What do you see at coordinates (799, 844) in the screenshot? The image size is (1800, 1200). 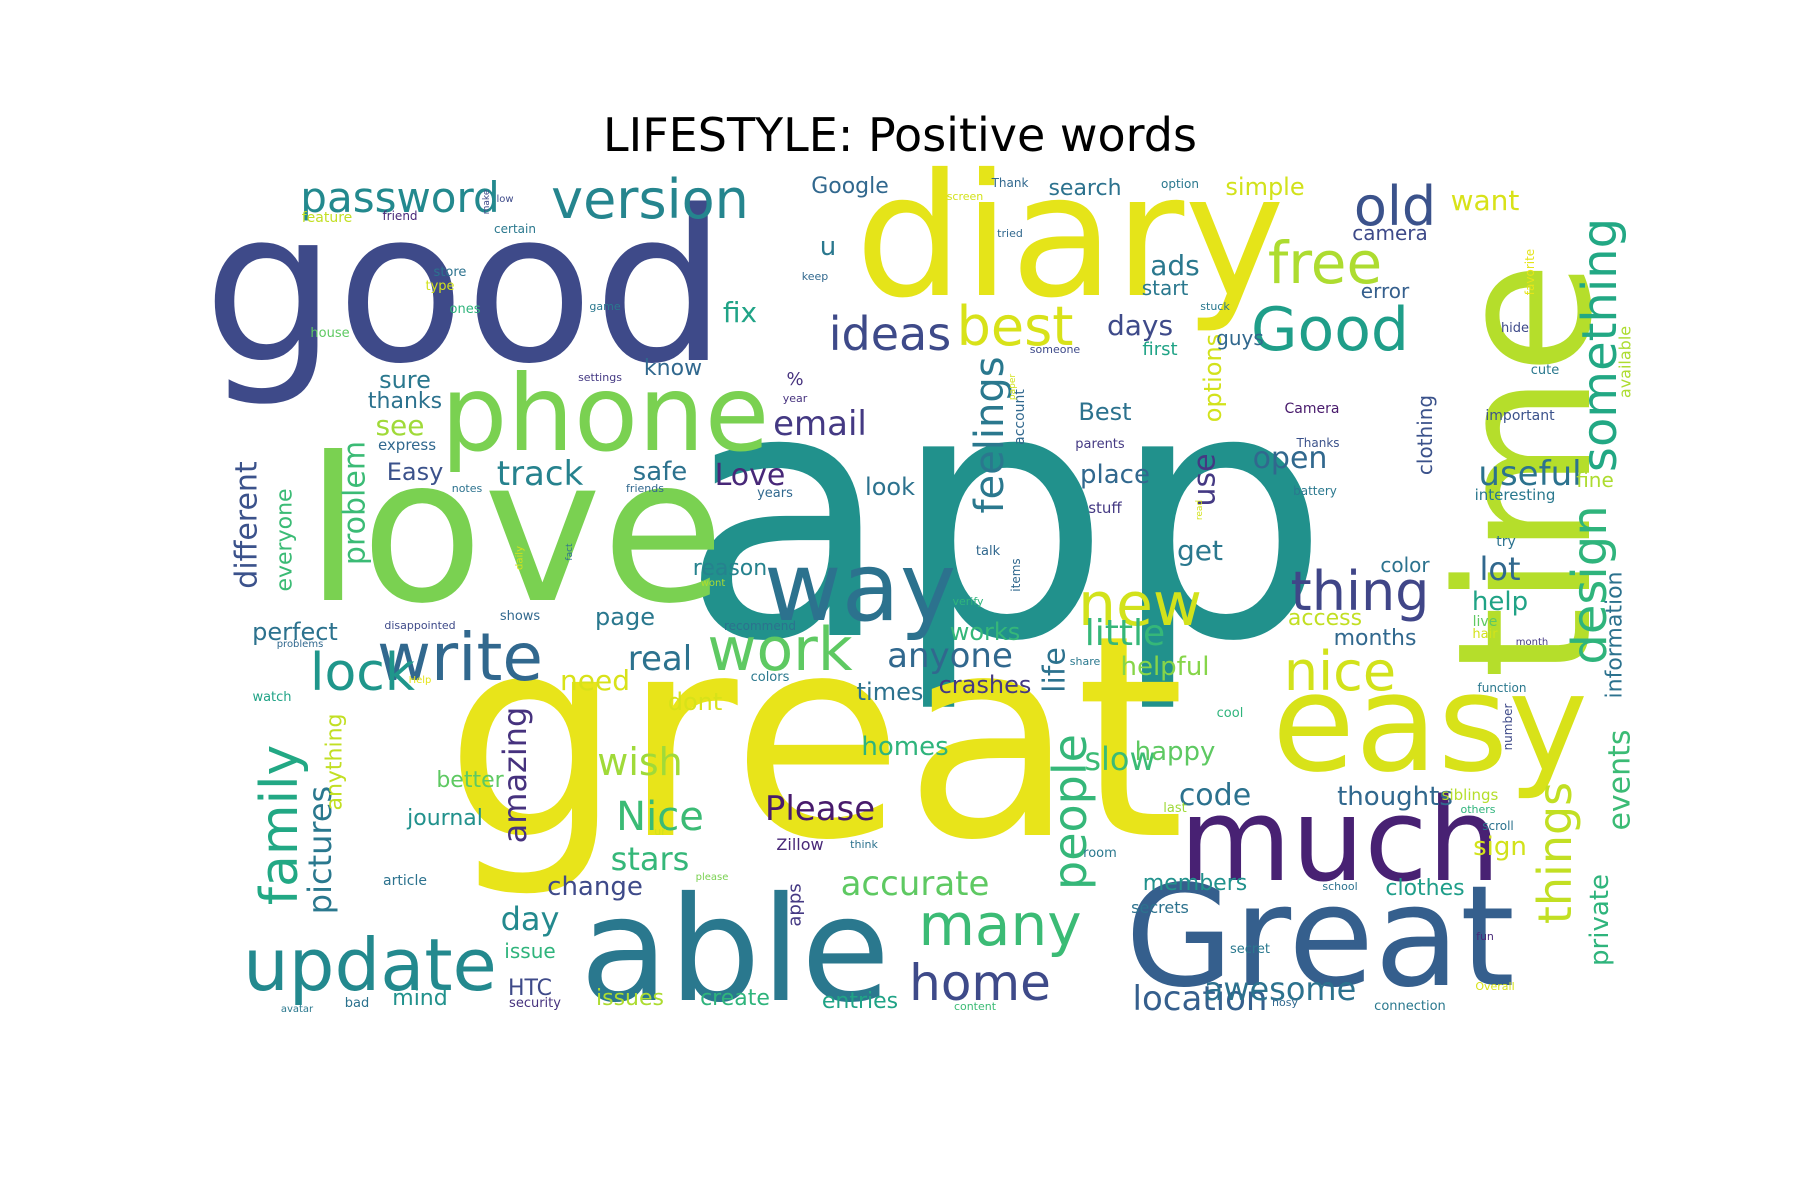 I see `word-zillow: Zillow` at bounding box center [799, 844].